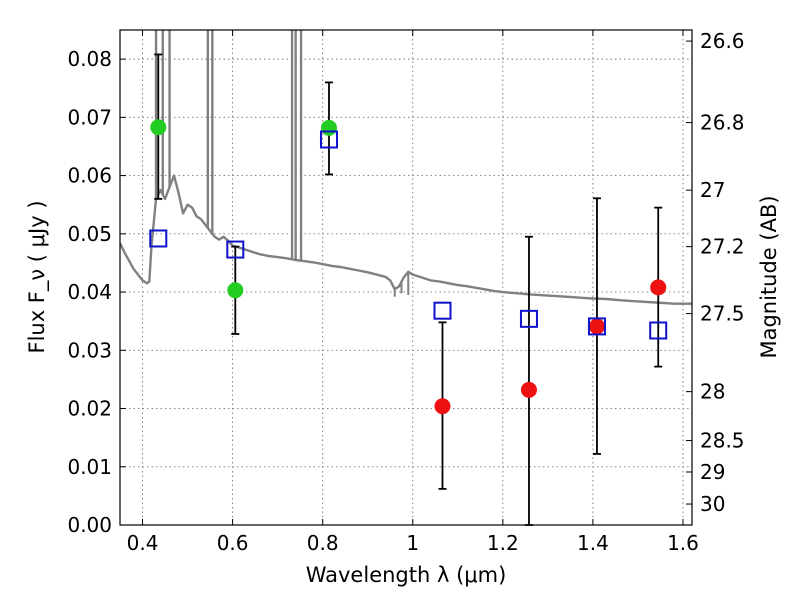  I want to click on right-tick-label: 30, so click(712, 504).